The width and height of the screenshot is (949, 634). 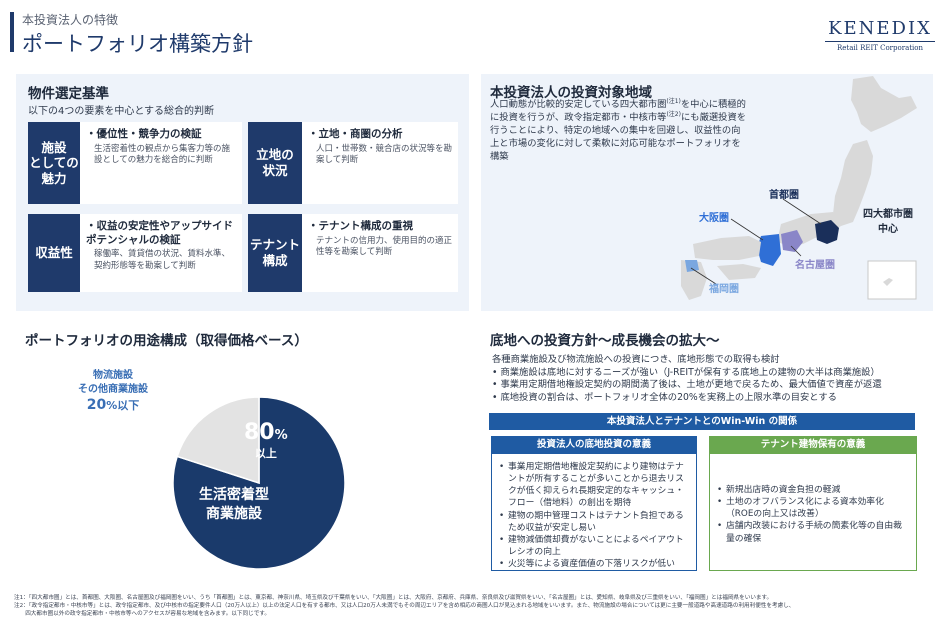 I want to click on label-four-metro: 四大都市圏 中心, so click(x=888, y=220).